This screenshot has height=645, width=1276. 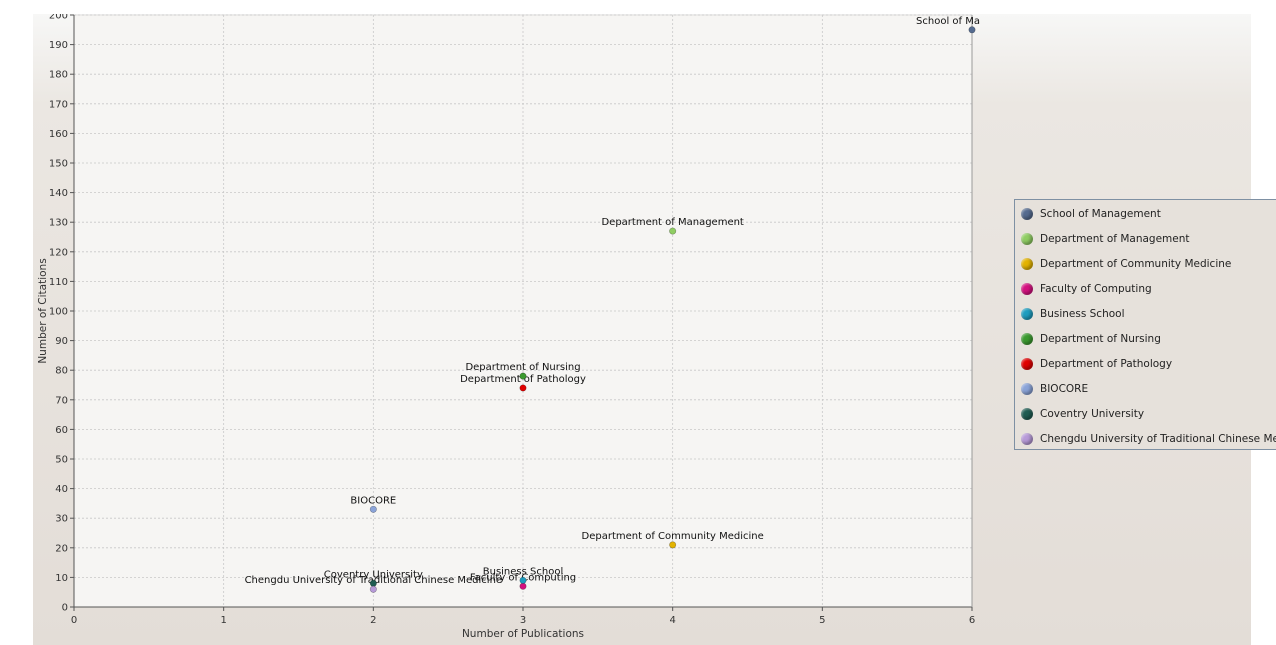 What do you see at coordinates (58, 193) in the screenshot?
I see `y-tick-label: 140` at bounding box center [58, 193].